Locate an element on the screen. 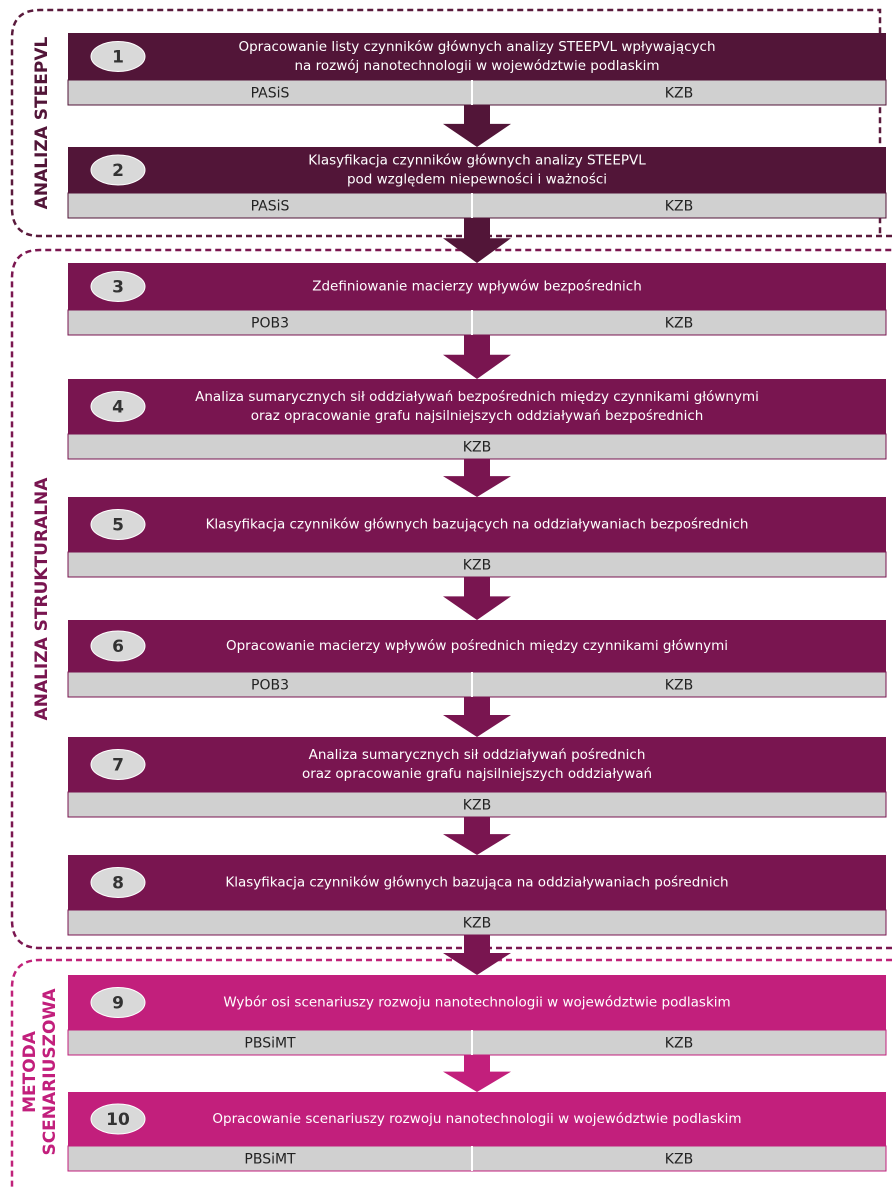  step-number: 4 is located at coordinates (118, 408).